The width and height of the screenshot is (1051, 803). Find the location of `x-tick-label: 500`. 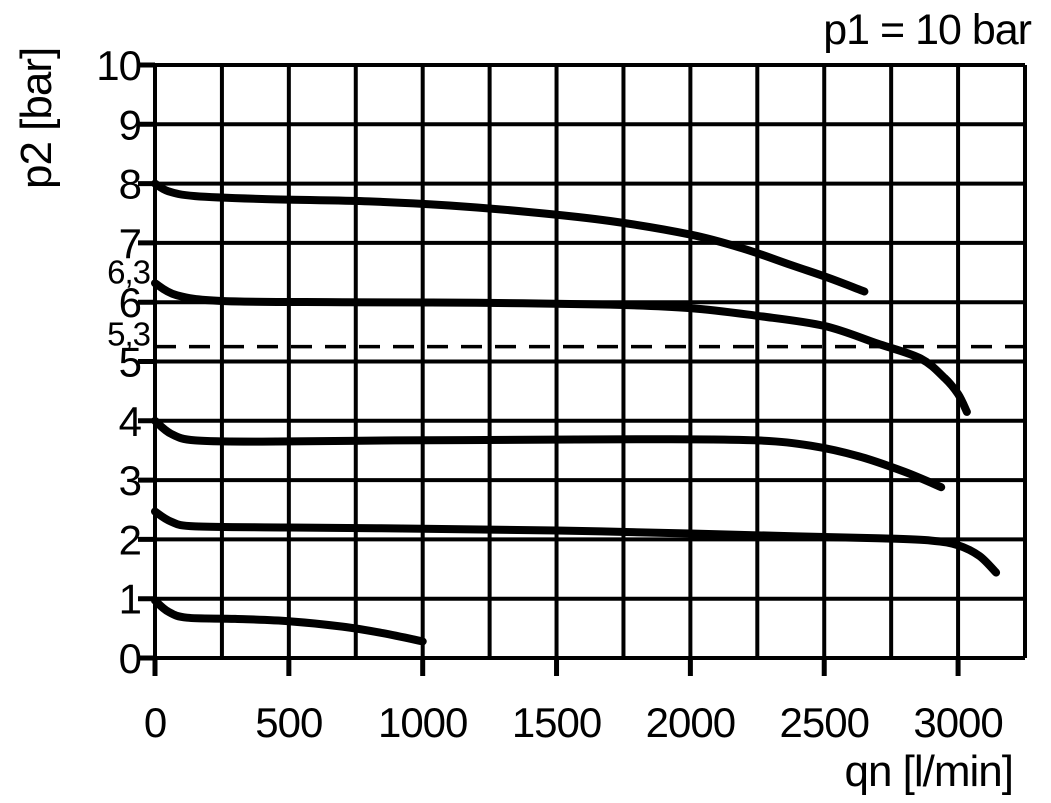

x-tick-label: 500 is located at coordinates (288, 722).